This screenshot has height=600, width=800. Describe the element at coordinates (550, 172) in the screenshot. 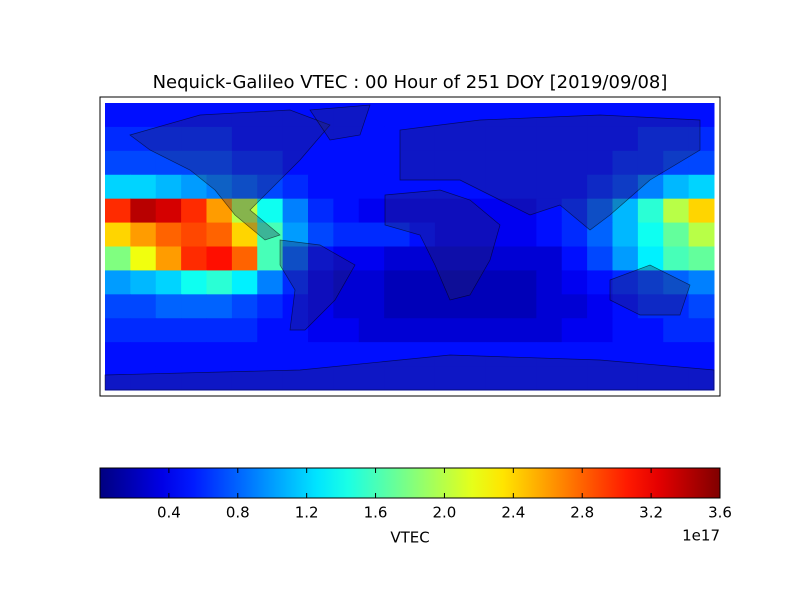

I see `eurasia` at that location.